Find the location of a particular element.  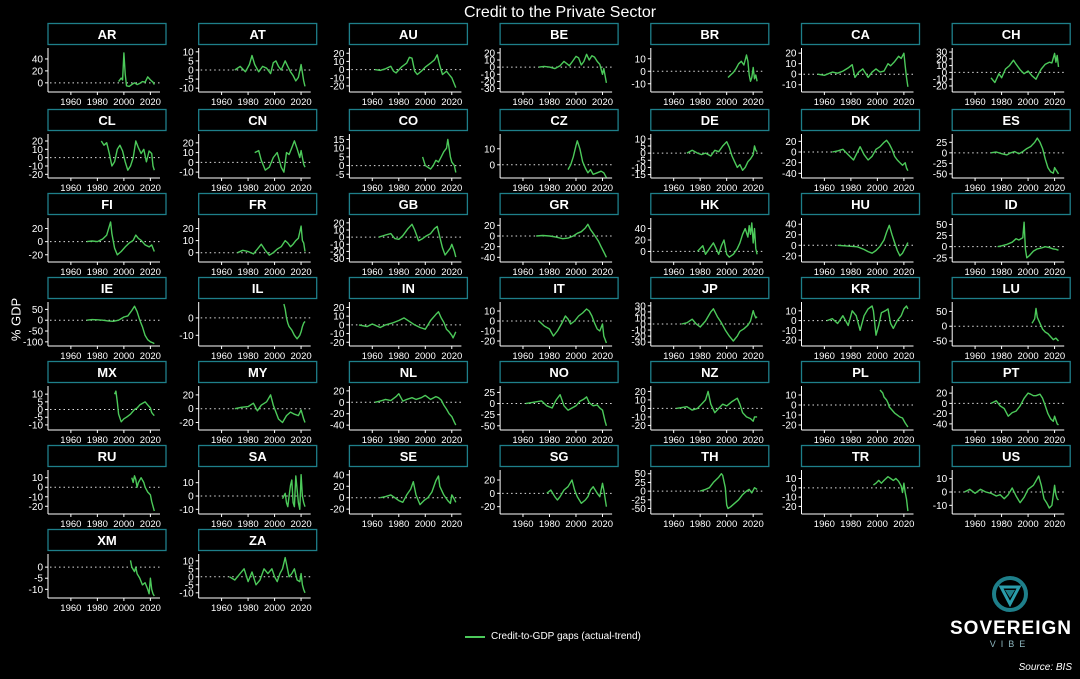

panel-title: ID is located at coordinates (1011, 204).